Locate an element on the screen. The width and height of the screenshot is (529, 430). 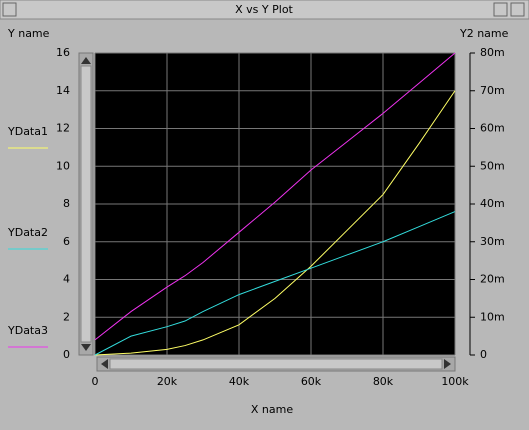
y-tick-label: 12 is located at coordinates (63, 128).